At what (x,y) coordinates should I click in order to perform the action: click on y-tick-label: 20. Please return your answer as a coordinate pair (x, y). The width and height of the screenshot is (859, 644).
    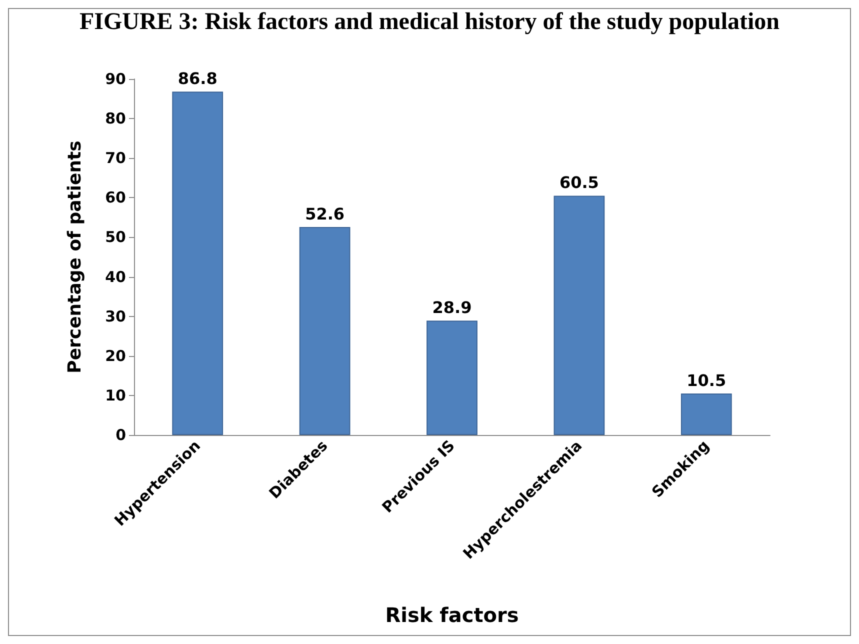
    Looking at the image, I should click on (115, 355).